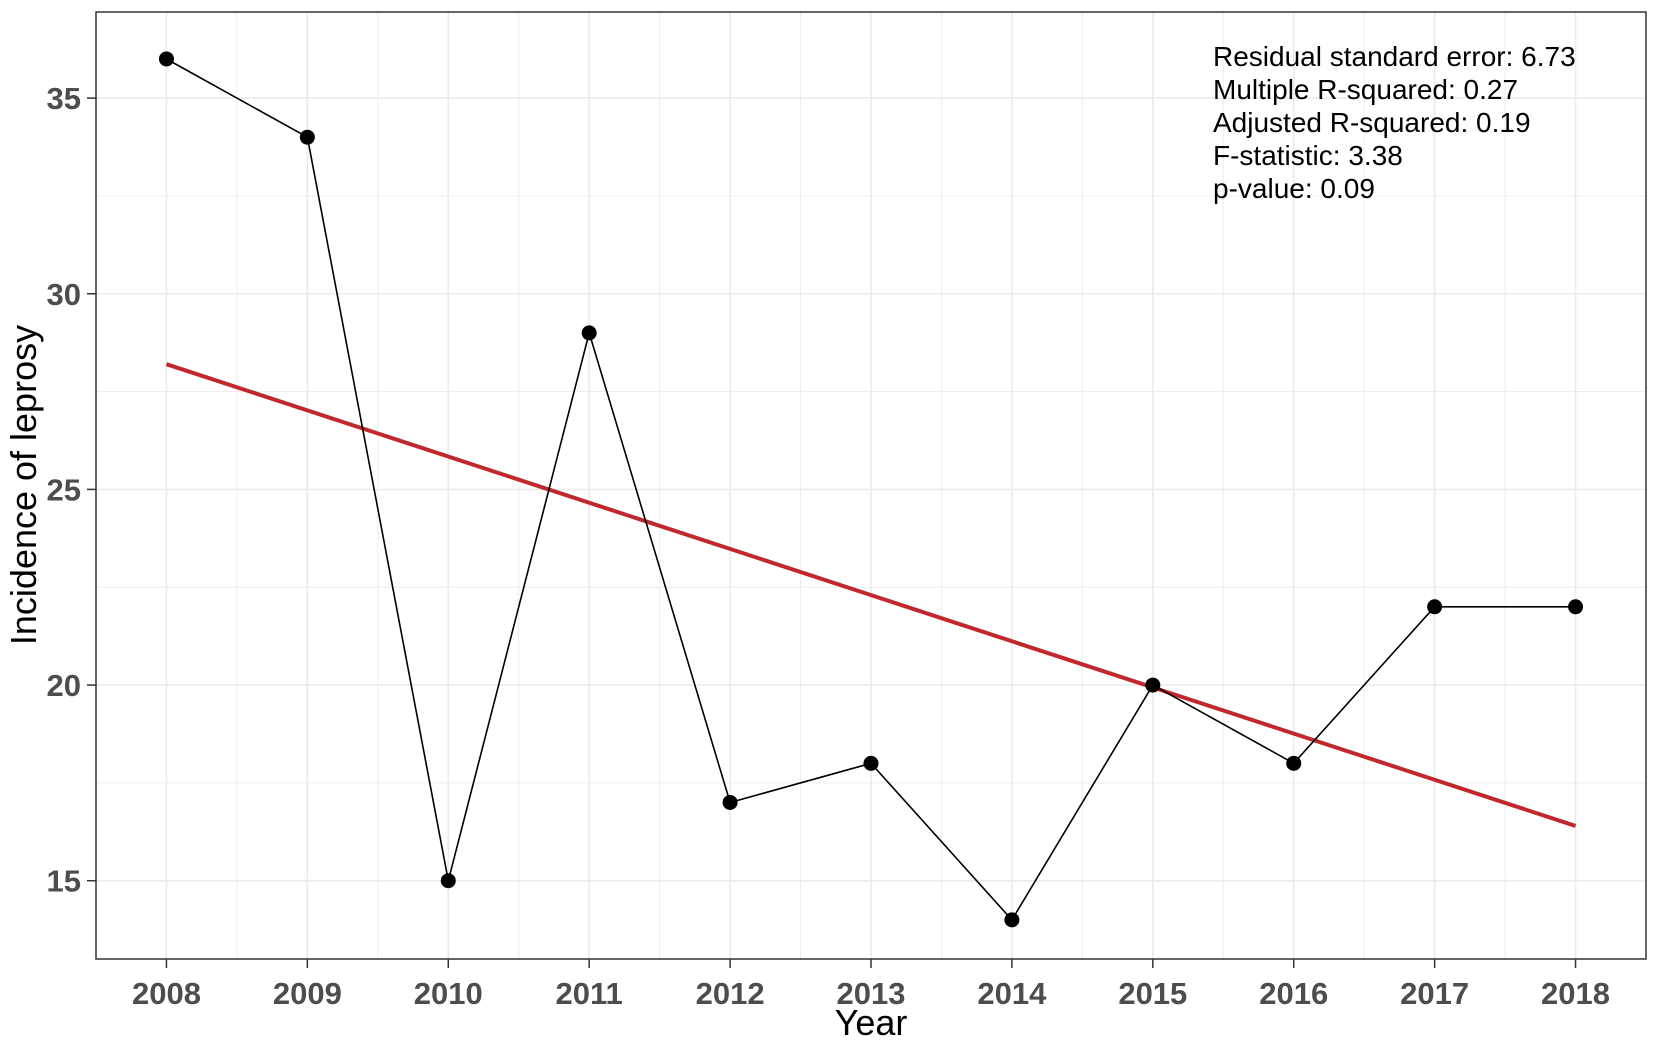  What do you see at coordinates (871, 1021) in the screenshot?
I see `x-axis-title: Year` at bounding box center [871, 1021].